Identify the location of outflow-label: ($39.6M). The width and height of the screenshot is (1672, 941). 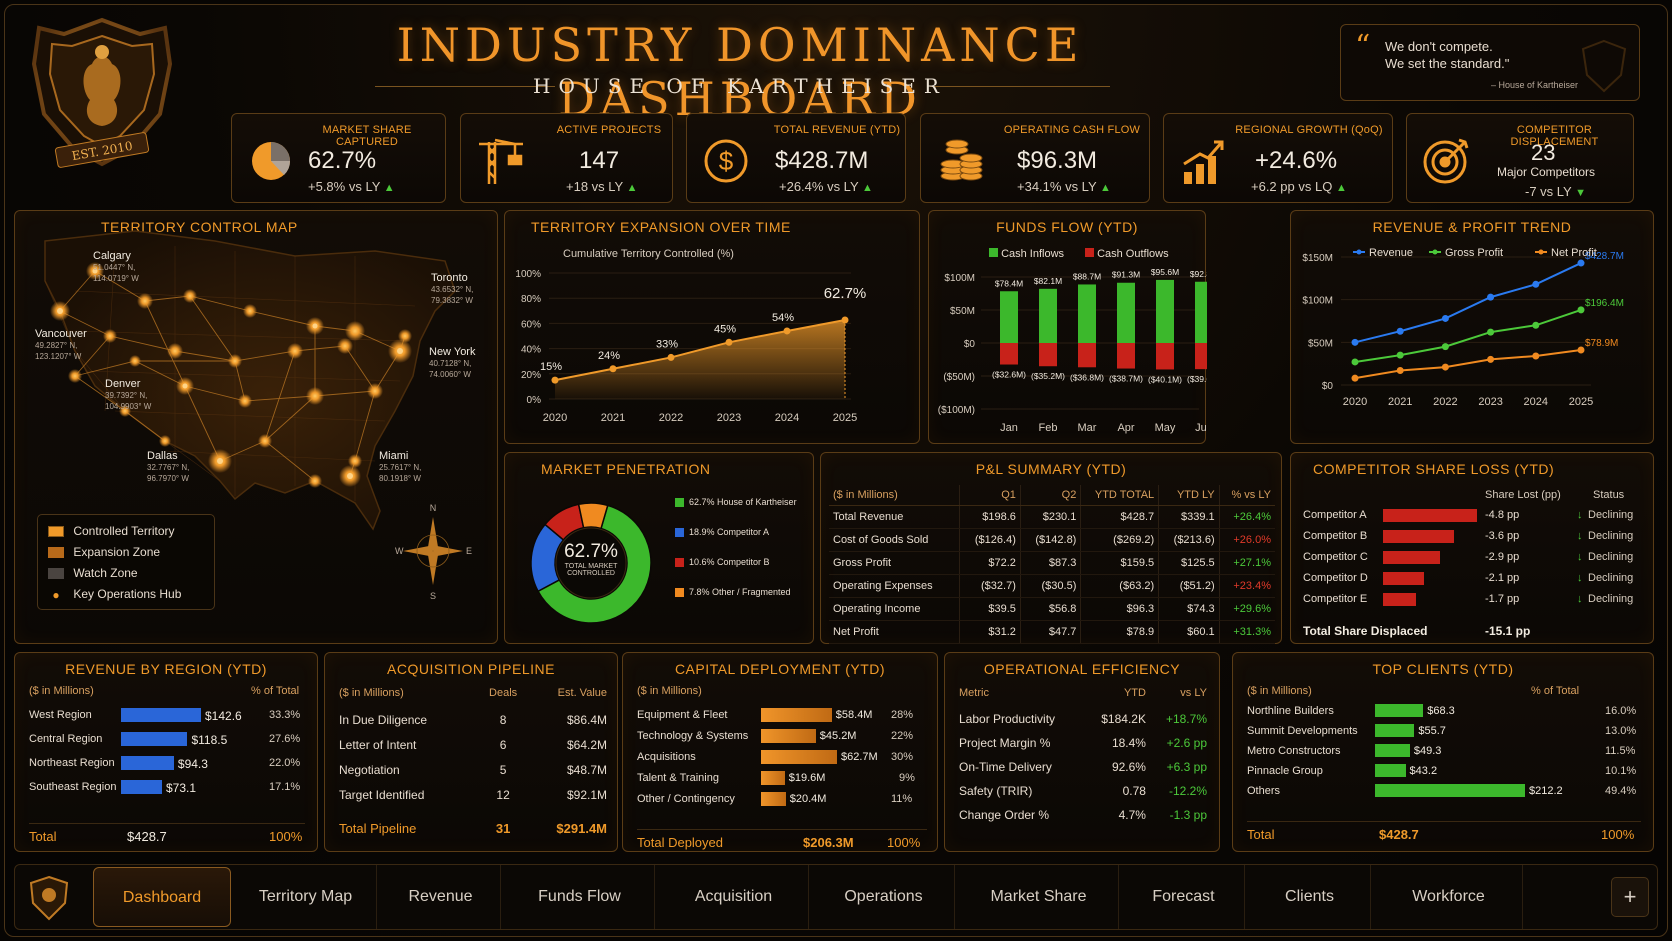
(1197, 379).